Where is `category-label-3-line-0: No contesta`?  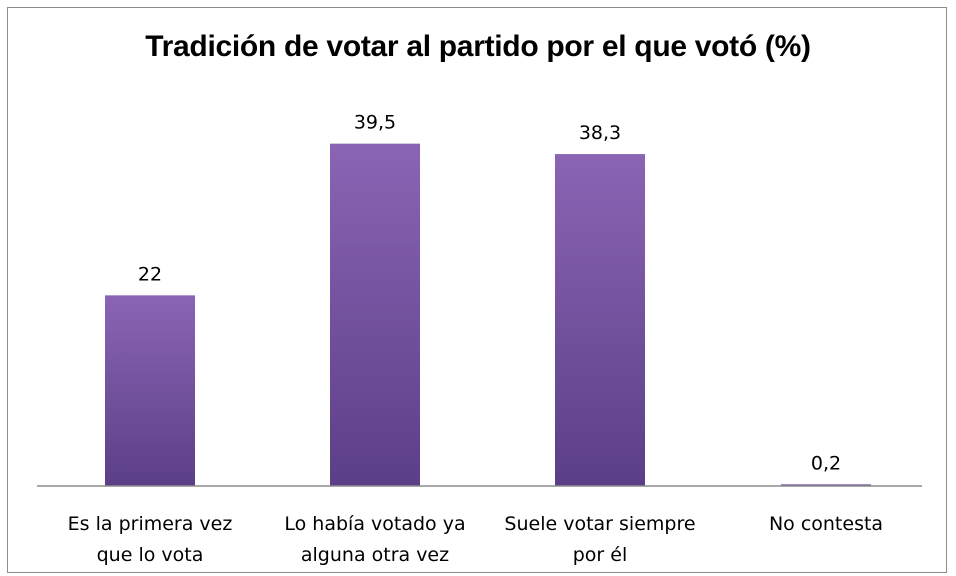
category-label-3-line-0: No contesta is located at coordinates (826, 524).